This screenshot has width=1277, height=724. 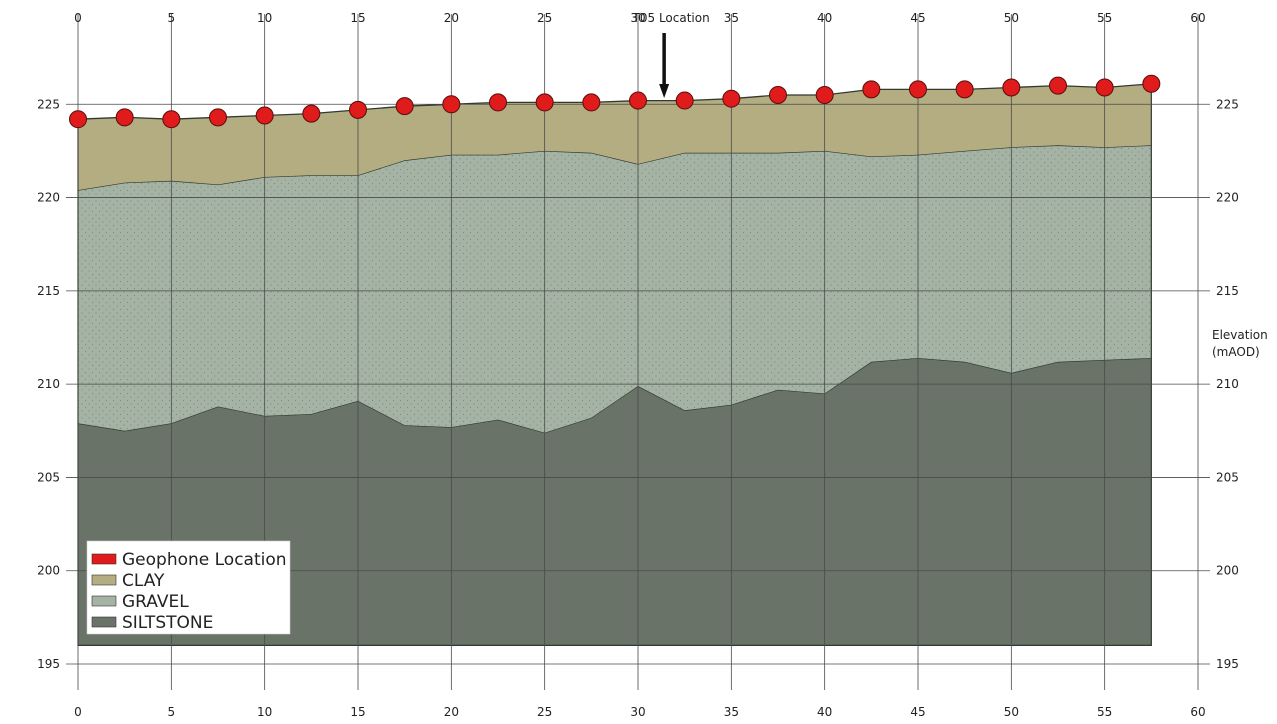 I want to click on layer-boundary-siltstone, so click(x=614, y=395).